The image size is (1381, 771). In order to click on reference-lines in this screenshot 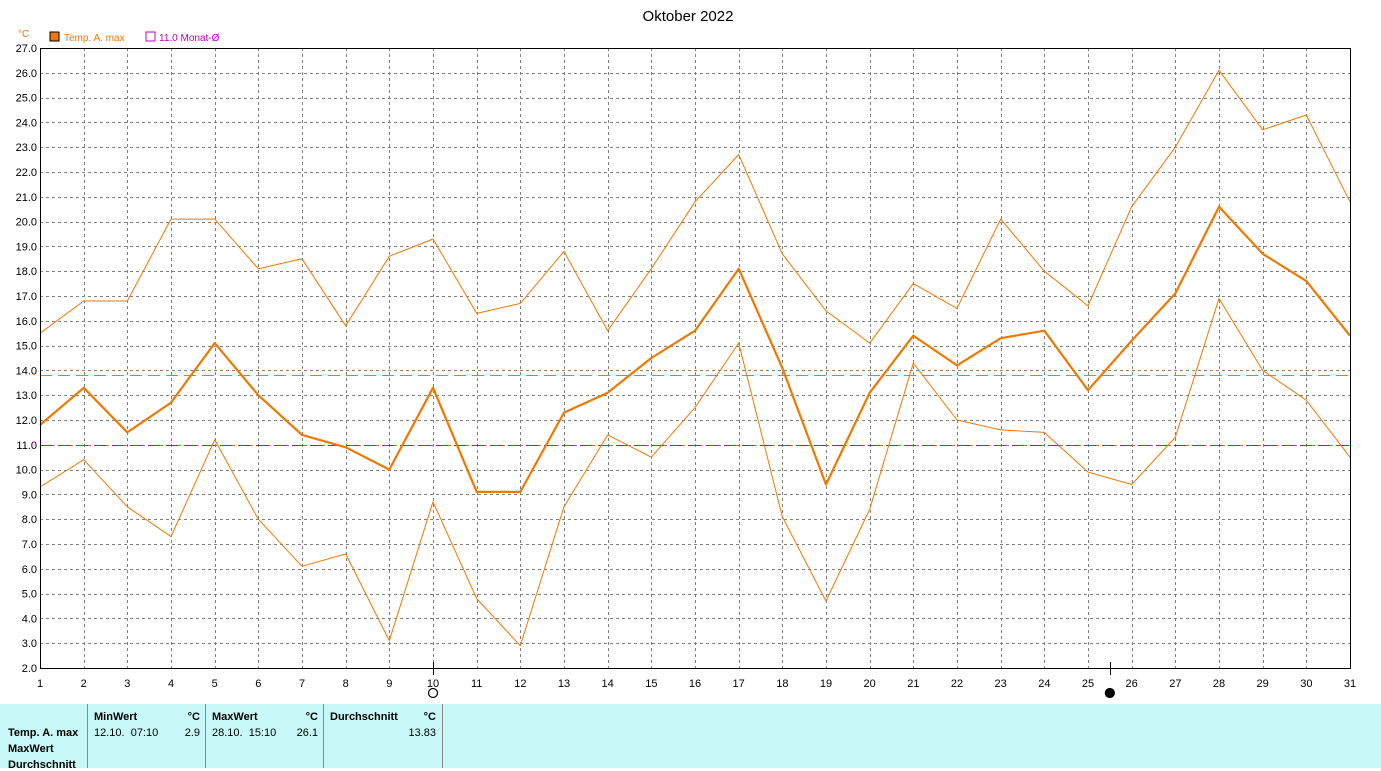, I will do `click(695, 410)`.